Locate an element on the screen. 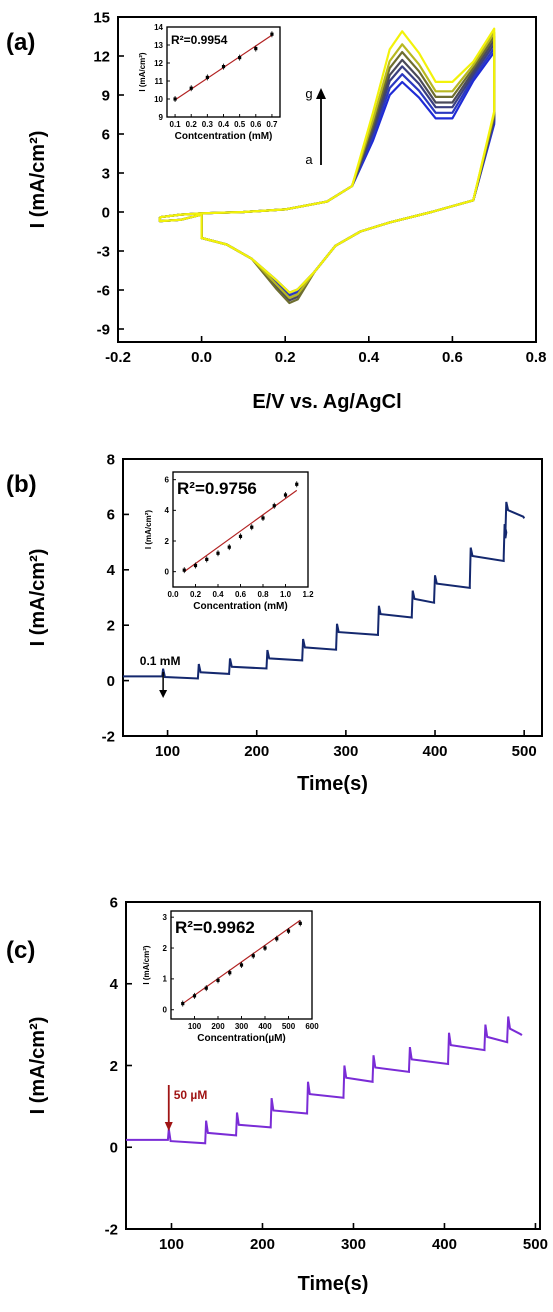  panel-a-inset-xlabel: Contcentration (mM) is located at coordinates (224, 136).